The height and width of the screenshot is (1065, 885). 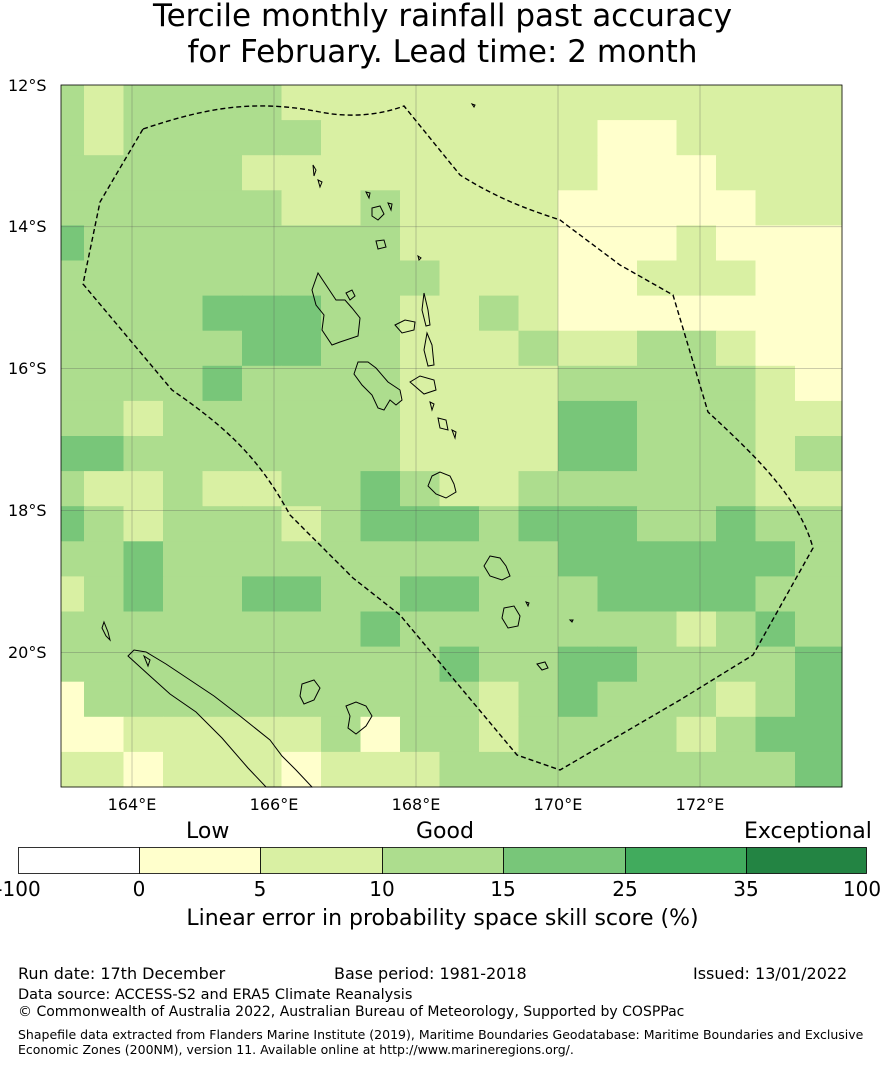 What do you see at coordinates (139, 889) in the screenshot?
I see `colorbar-tick-0: 0` at bounding box center [139, 889].